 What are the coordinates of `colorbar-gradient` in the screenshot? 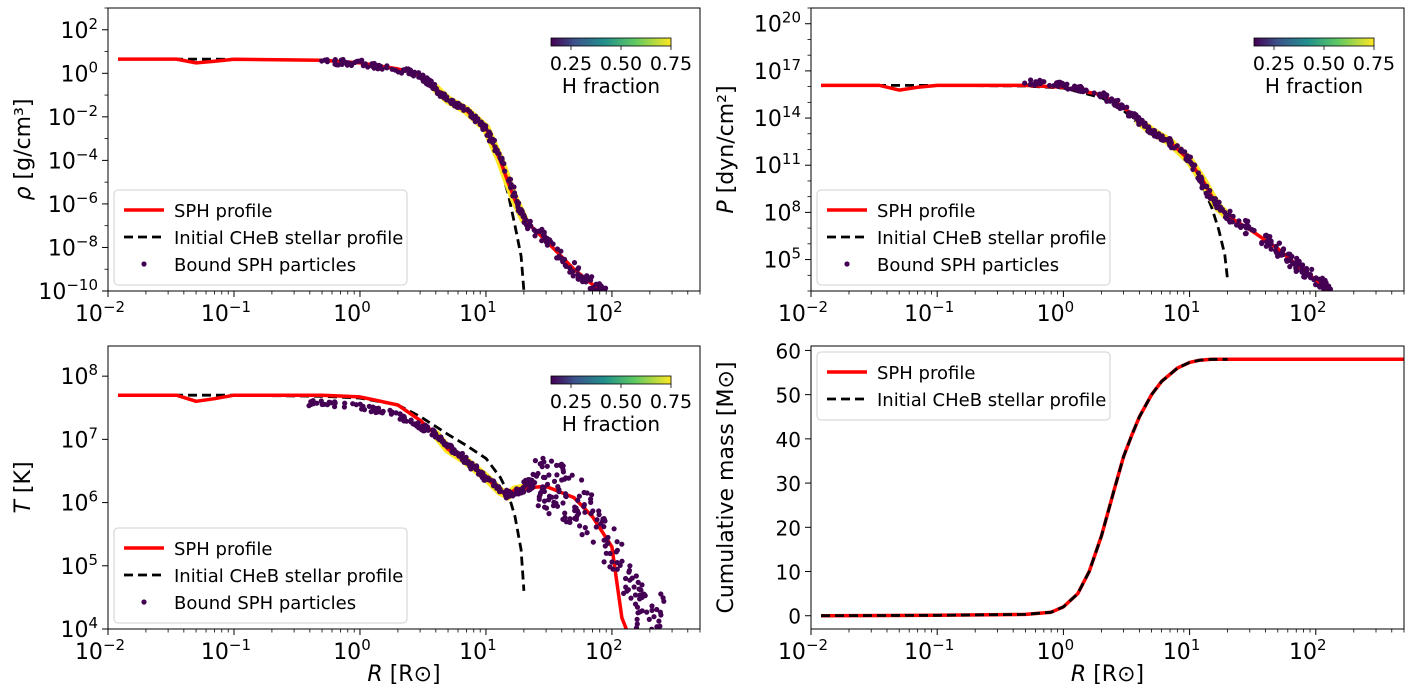 It's located at (1314, 42).